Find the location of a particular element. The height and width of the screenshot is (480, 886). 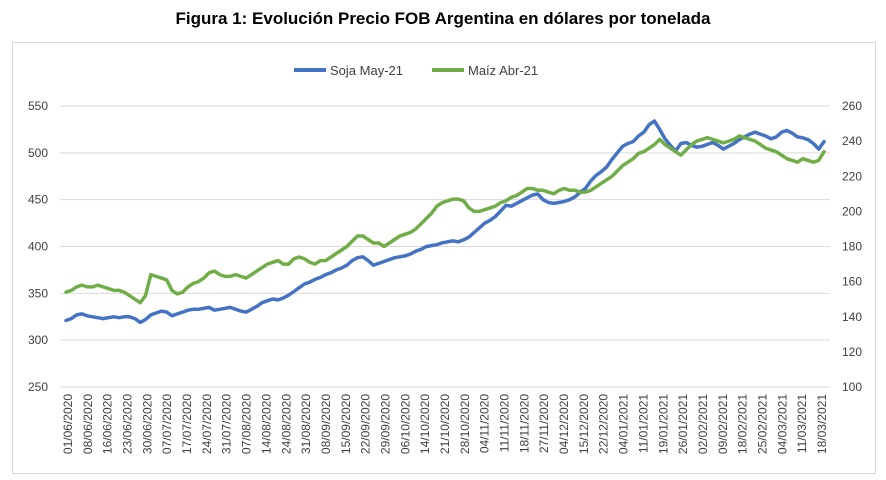

x-tick-label: 18/11/2020 is located at coordinates (524, 423).